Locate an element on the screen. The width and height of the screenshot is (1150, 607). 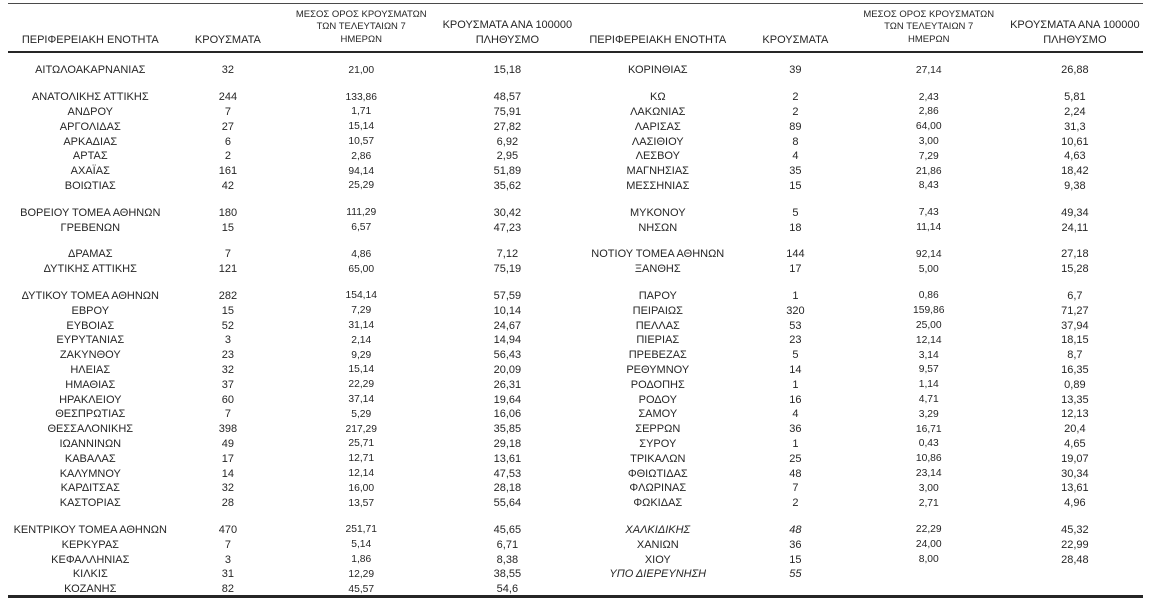
per100k-cell: 24,11 is located at coordinates (1075, 227).